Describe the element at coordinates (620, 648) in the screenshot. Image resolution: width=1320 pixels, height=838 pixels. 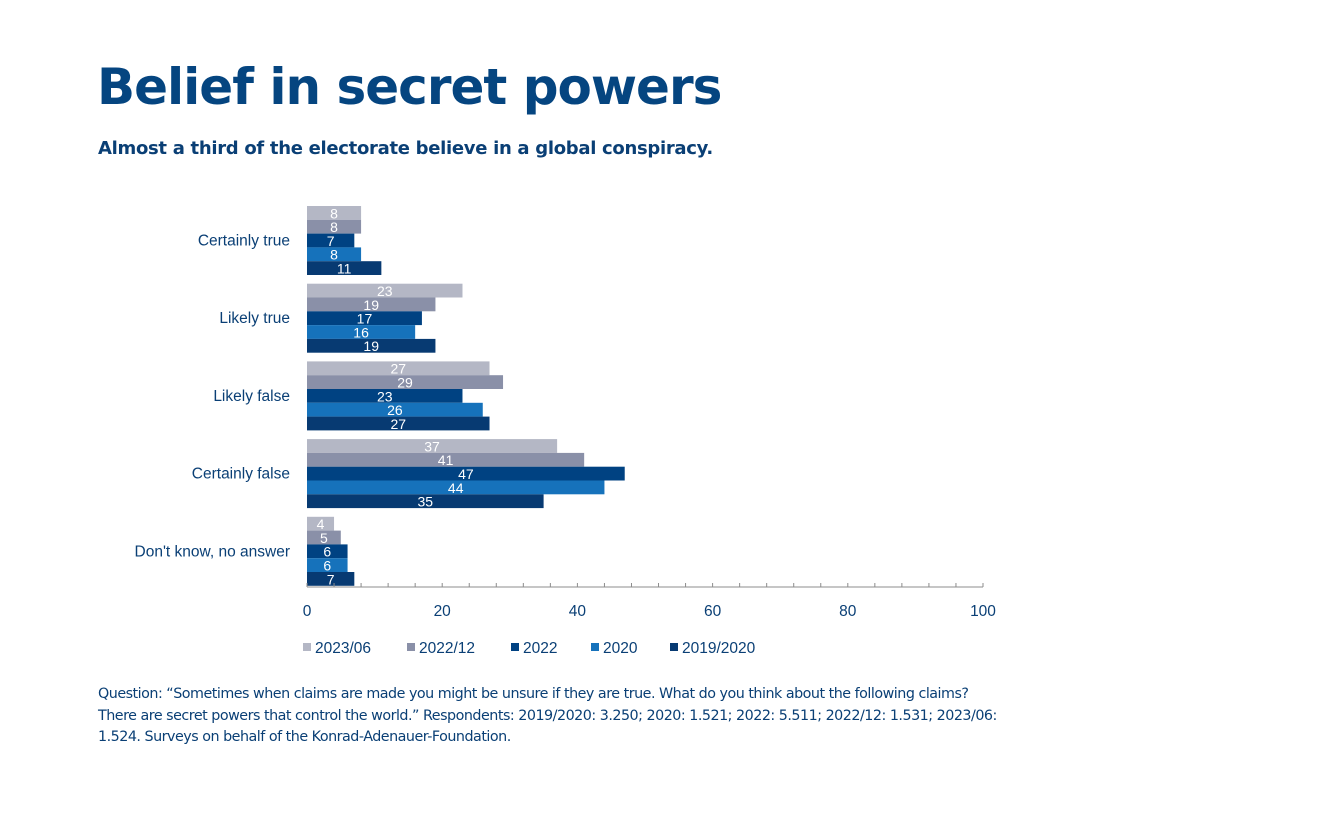
I see `legend-label: 2020` at that location.